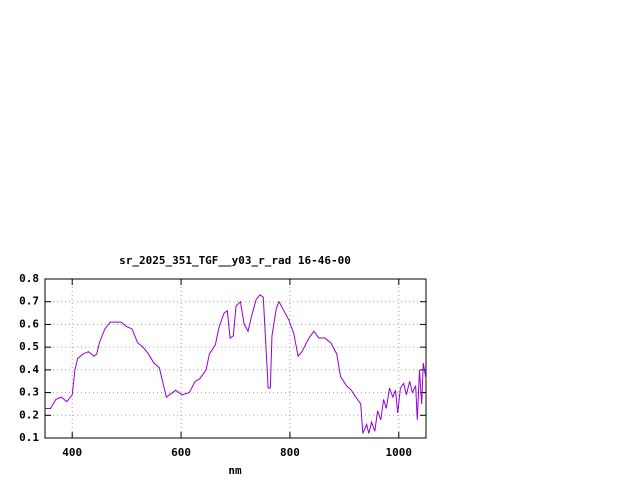  What do you see at coordinates (290, 452) in the screenshot?
I see `x-tick-label: 800` at bounding box center [290, 452].